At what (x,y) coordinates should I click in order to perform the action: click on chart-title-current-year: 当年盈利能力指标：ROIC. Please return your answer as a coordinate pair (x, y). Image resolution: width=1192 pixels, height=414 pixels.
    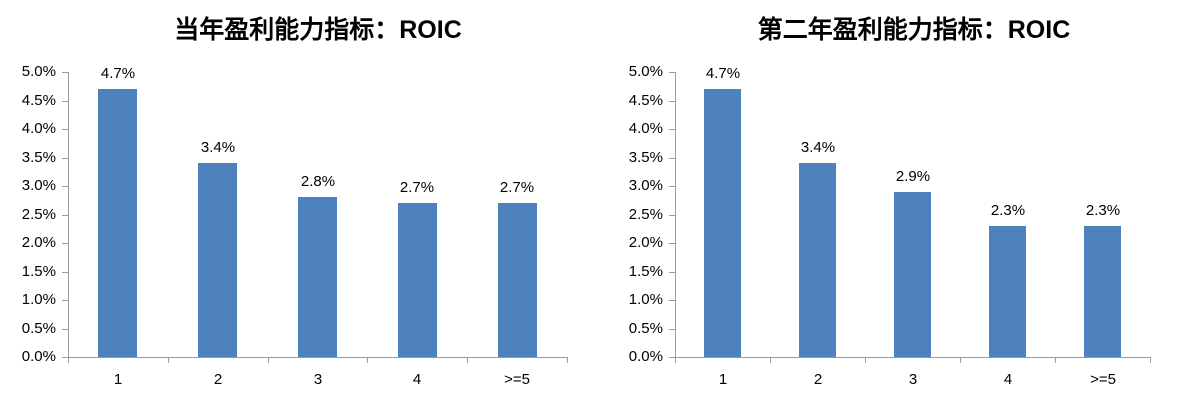
    Looking at the image, I should click on (318, 30).